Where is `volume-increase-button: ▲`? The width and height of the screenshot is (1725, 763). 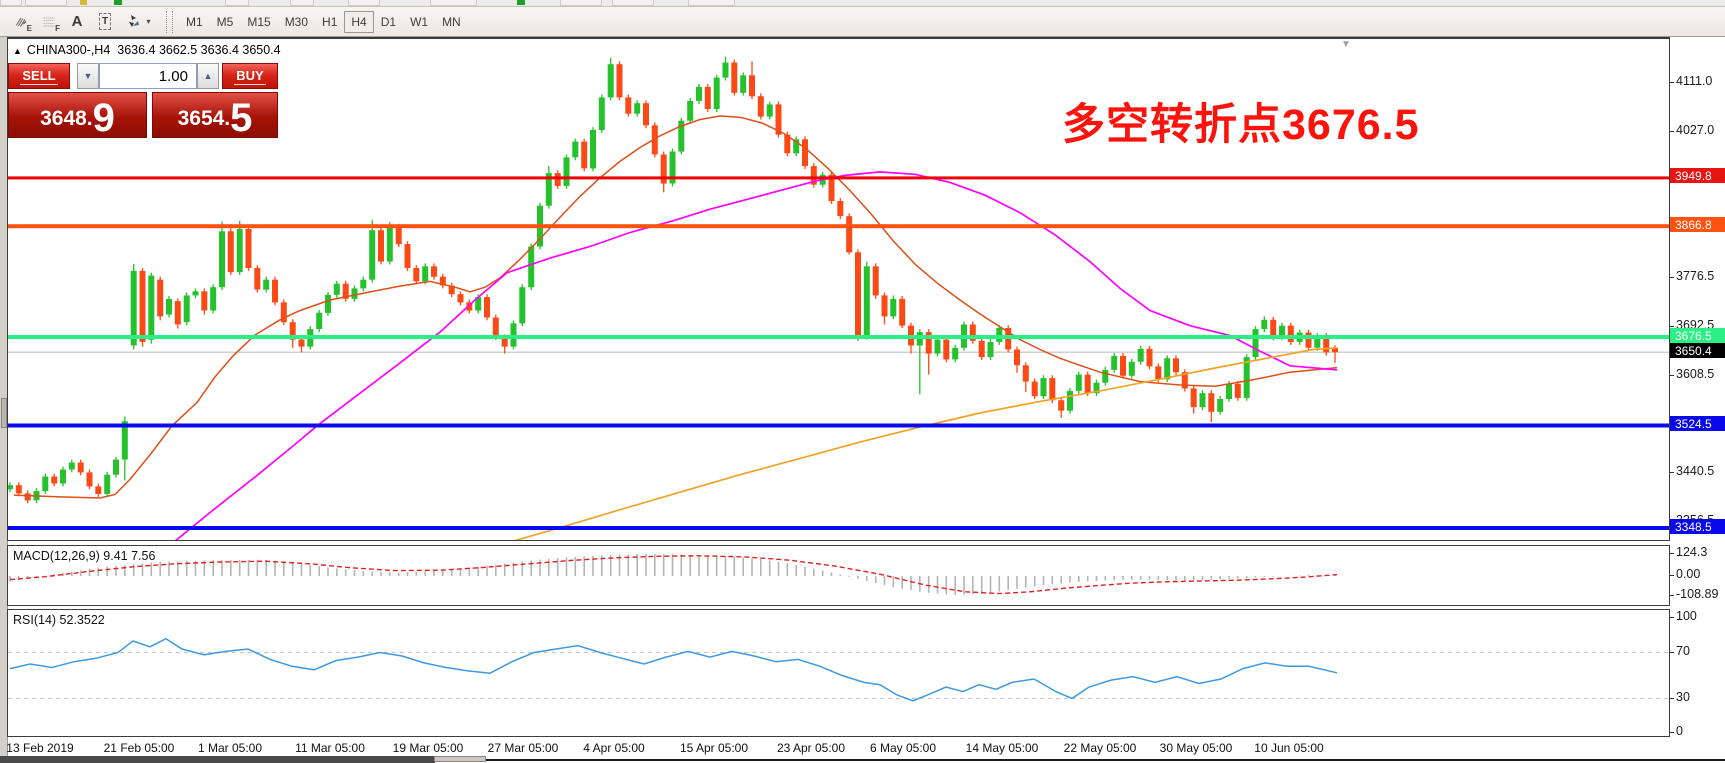 volume-increase-button: ▲ is located at coordinates (208, 76).